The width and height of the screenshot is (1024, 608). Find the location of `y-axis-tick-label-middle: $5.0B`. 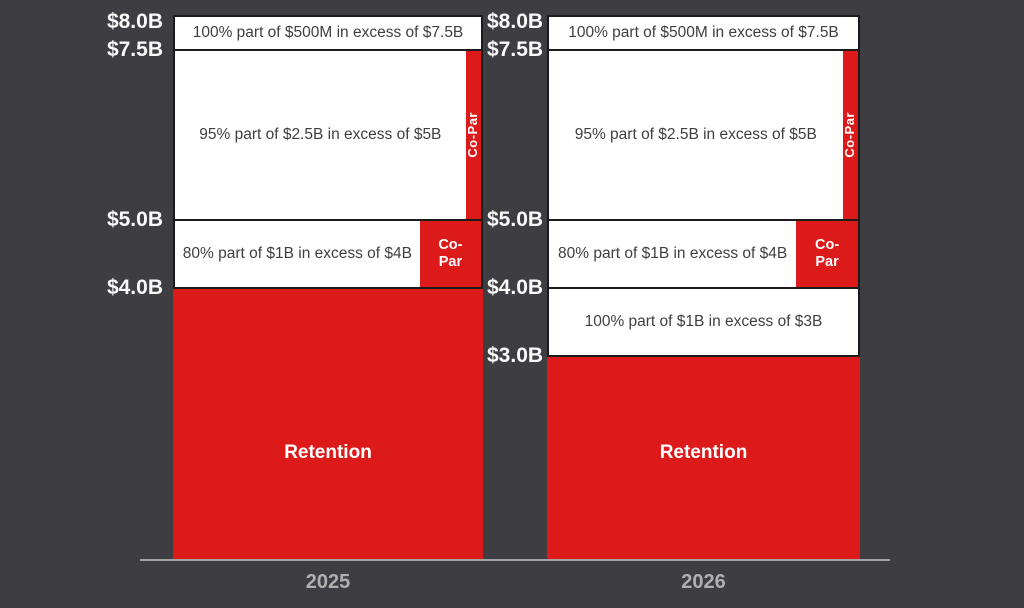

y-axis-tick-label-middle: $5.0B is located at coordinates (515, 219).